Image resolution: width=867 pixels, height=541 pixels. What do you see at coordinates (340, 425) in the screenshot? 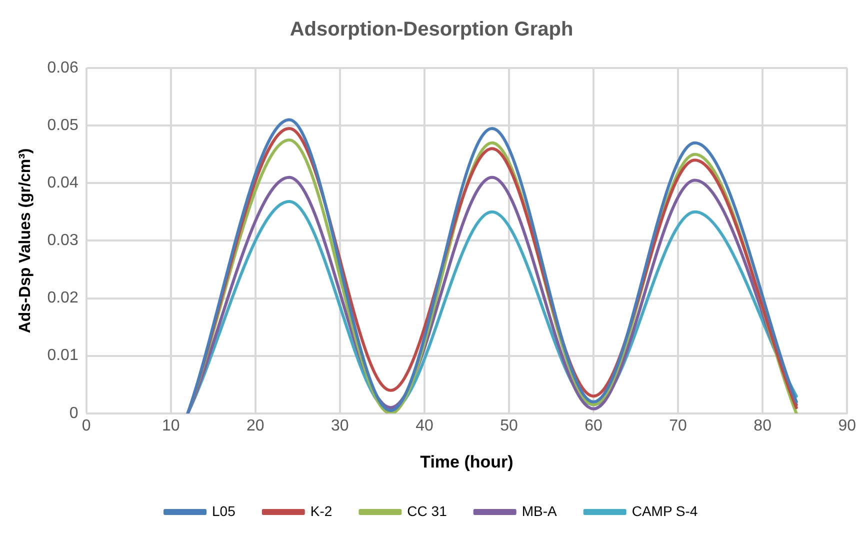
I see `x-tick-label: 30` at bounding box center [340, 425].